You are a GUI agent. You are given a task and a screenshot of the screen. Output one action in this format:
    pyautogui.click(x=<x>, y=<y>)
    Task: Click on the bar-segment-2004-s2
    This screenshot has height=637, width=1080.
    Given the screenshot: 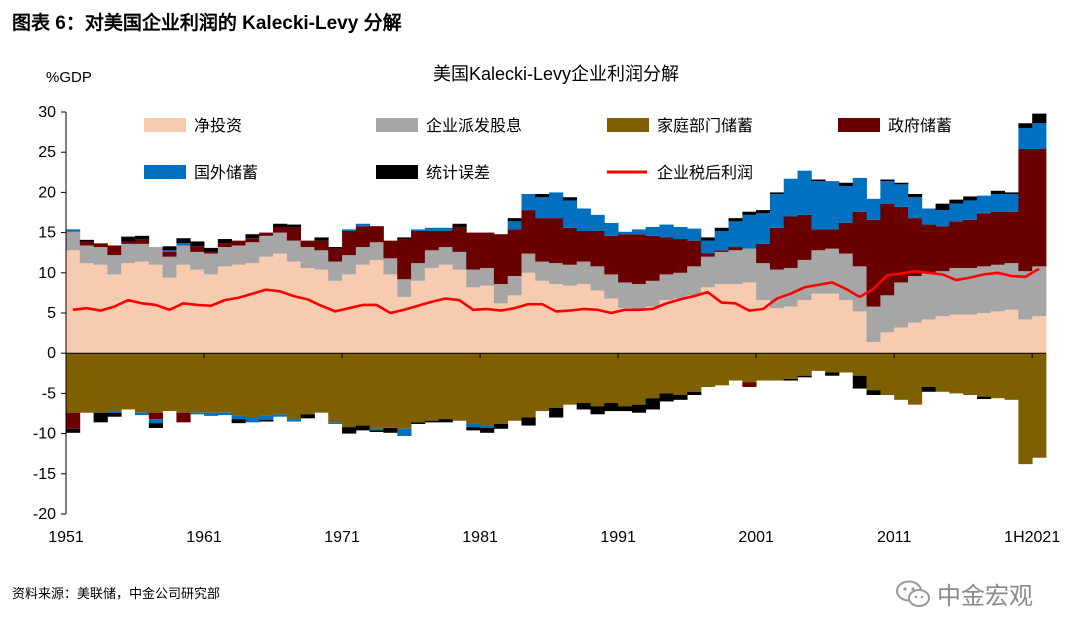 What is the action you would take?
    pyautogui.click(x=804, y=364)
    